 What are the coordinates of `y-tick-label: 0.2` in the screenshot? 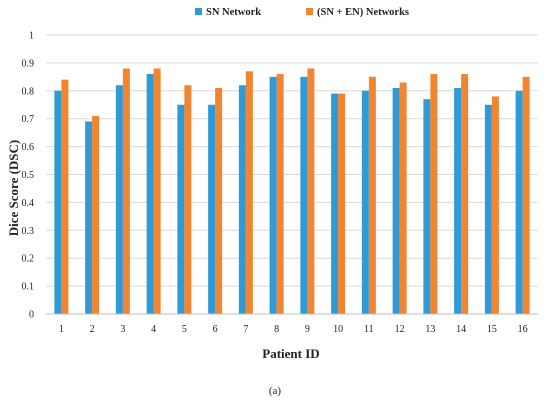 It's located at (28, 259).